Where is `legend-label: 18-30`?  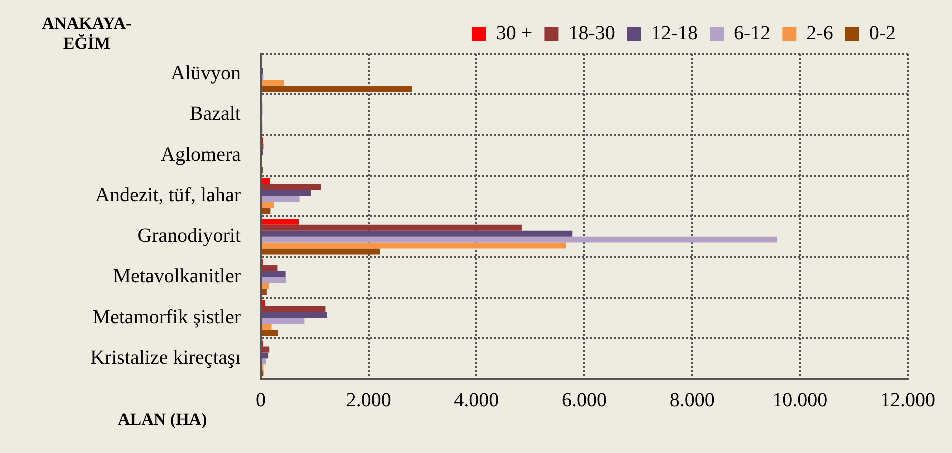
legend-label: 18-30 is located at coordinates (592, 33).